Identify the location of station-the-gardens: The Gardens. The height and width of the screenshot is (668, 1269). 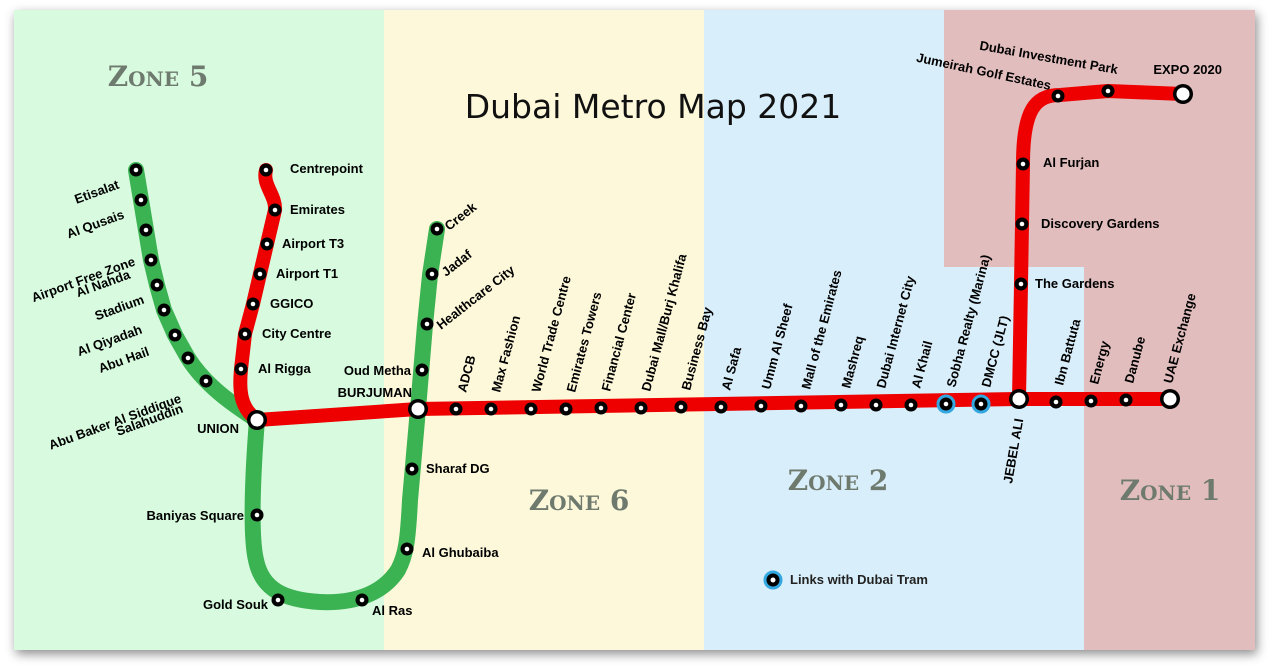
(1064, 283).